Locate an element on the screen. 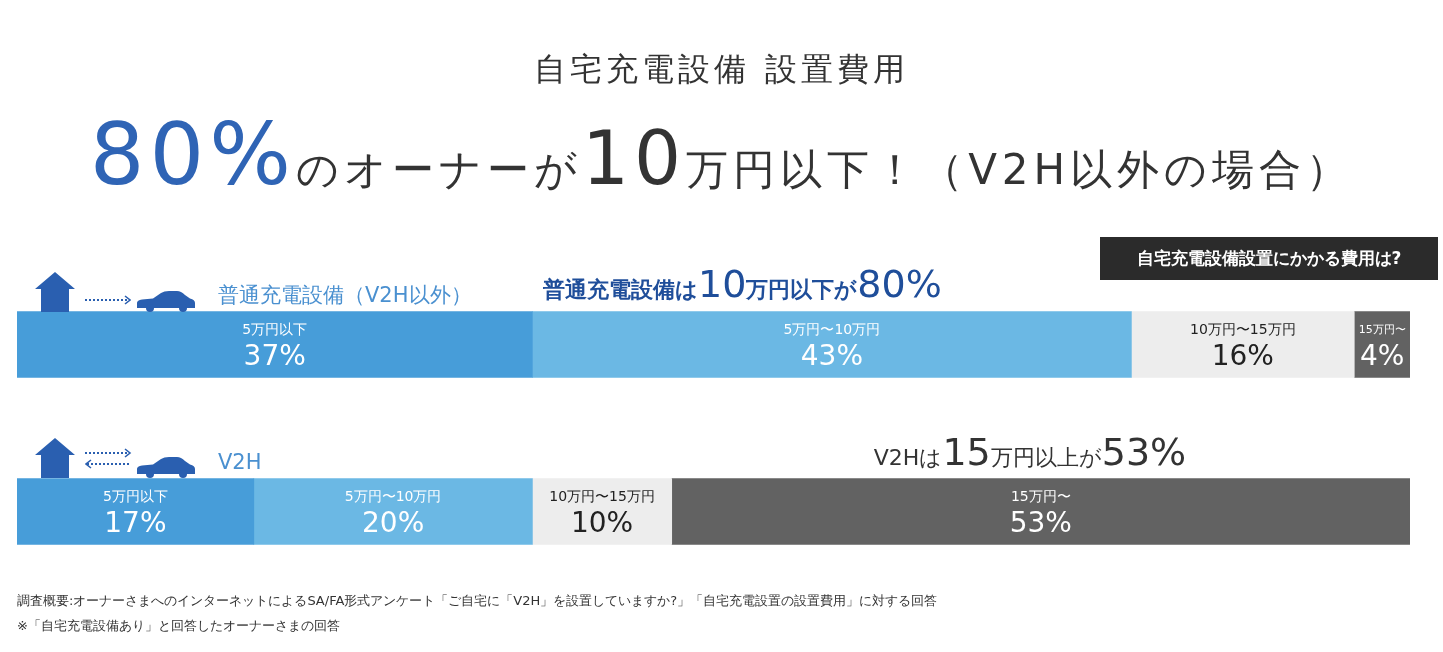 The width and height of the screenshot is (1443, 652). text: 15万円〜 is located at coordinates (1040, 496).